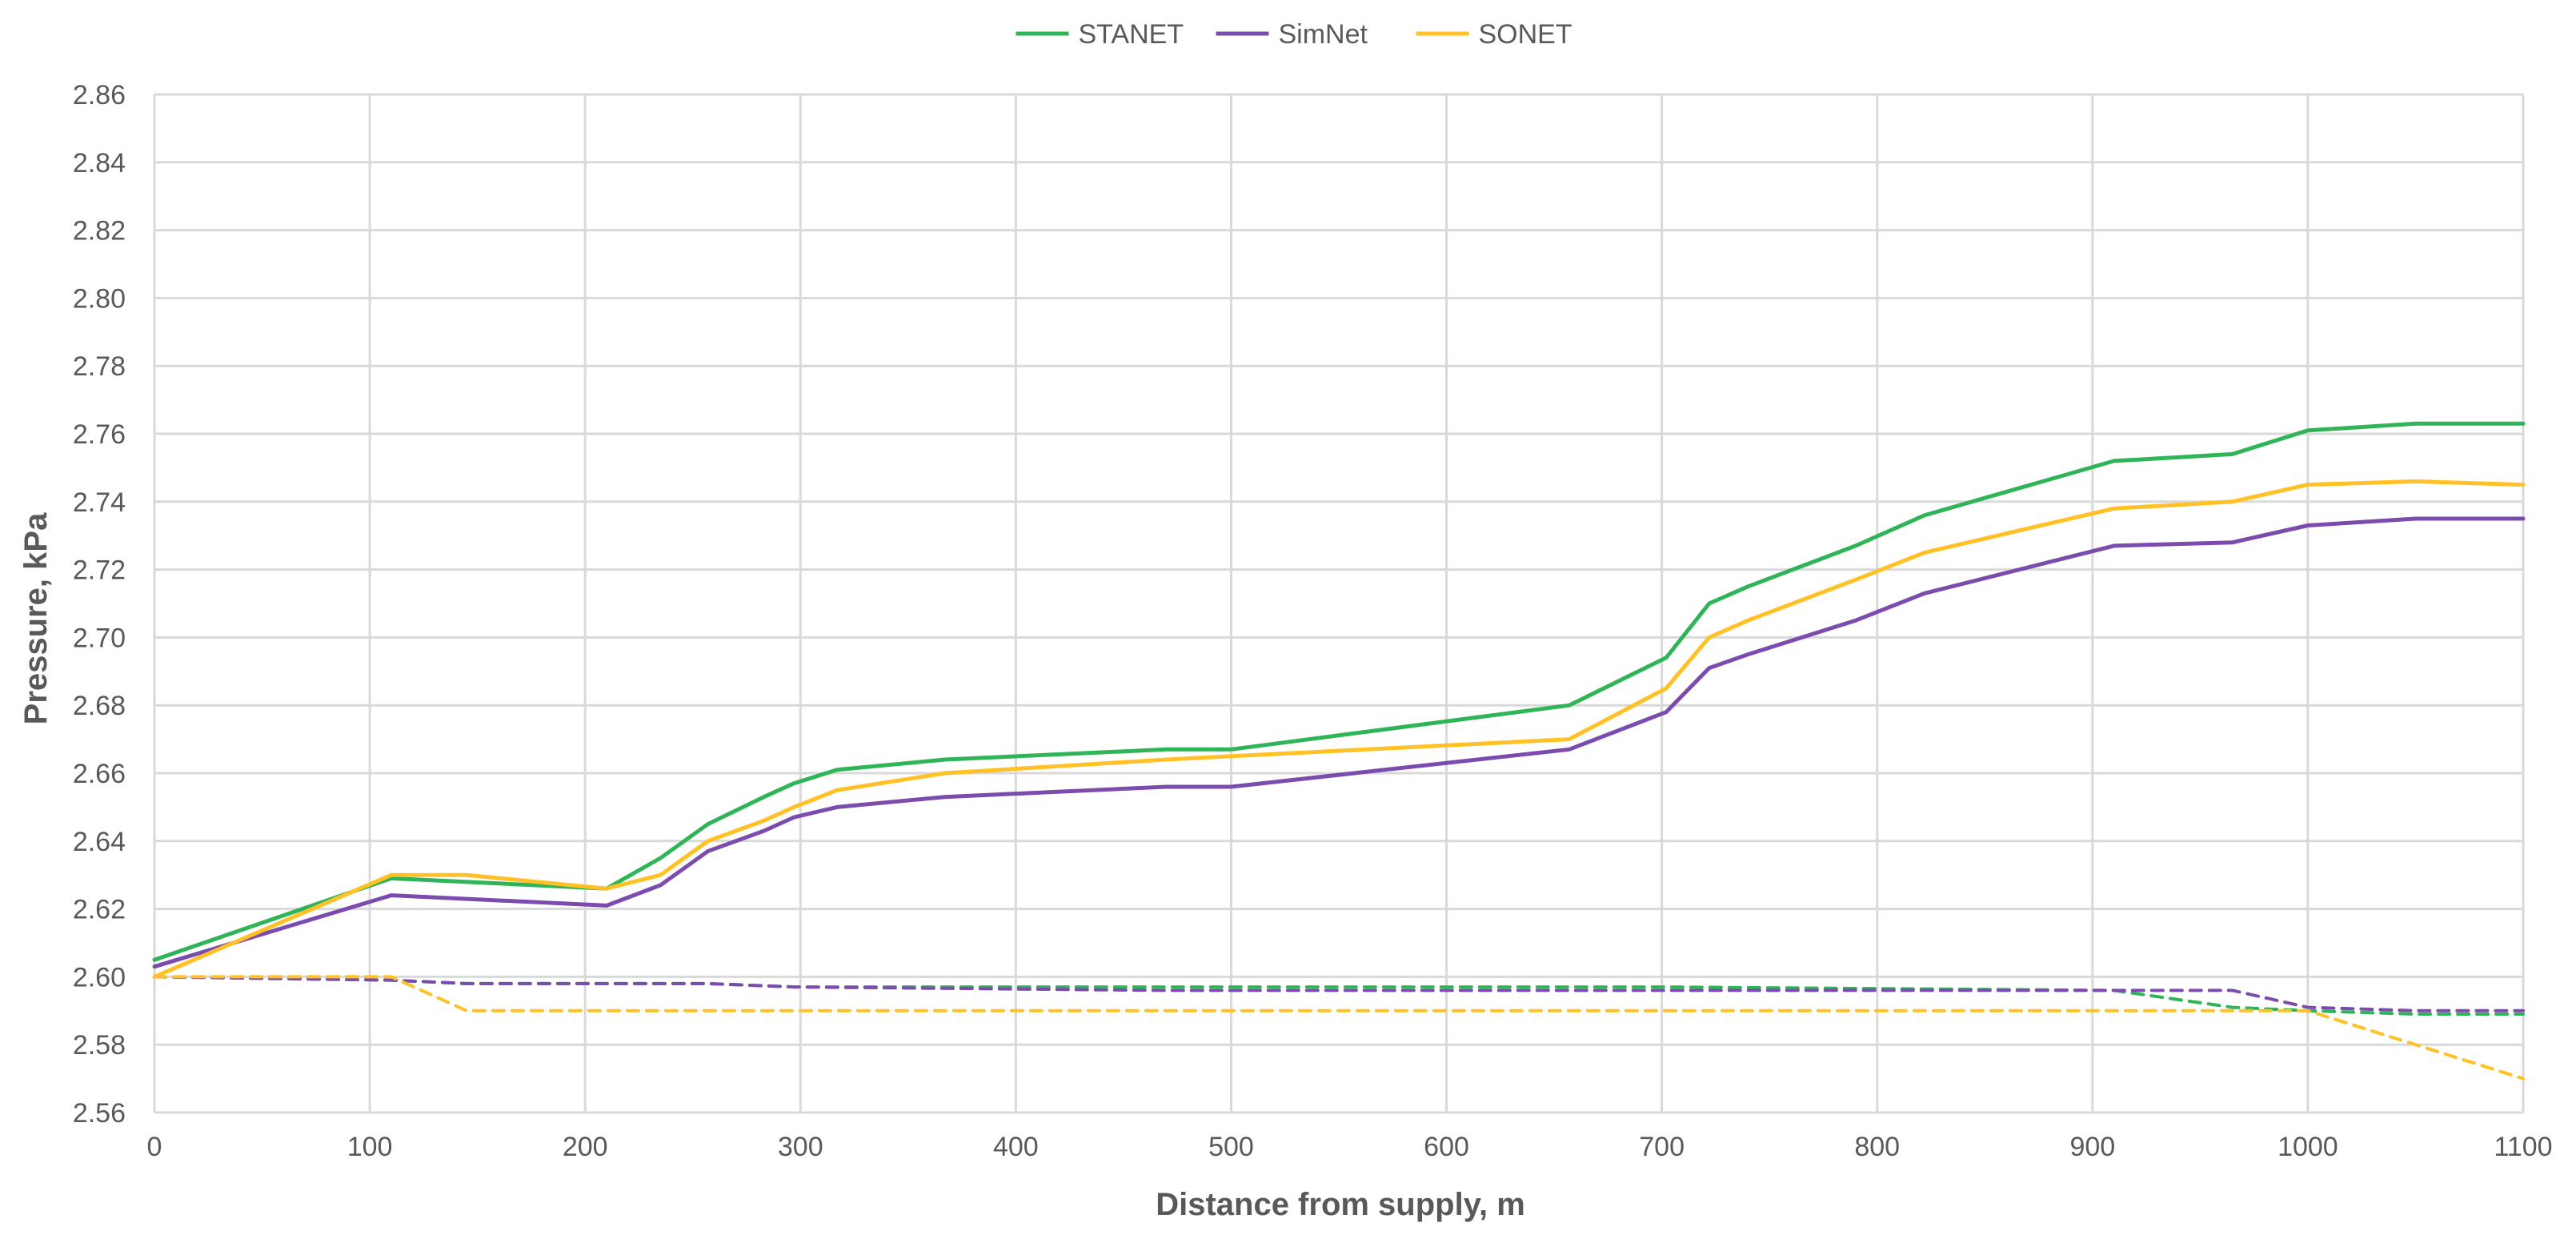  What do you see at coordinates (99, 434) in the screenshot?
I see `y-tick-label: 2.76` at bounding box center [99, 434].